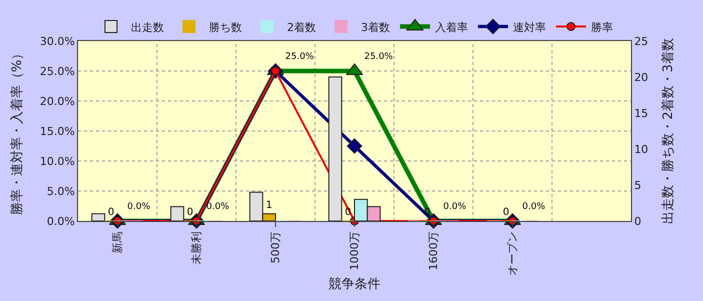 This screenshot has width=703, height=301. Describe the element at coordinates (641, 77) in the screenshot. I see `y2-tick-label: 20` at that location.